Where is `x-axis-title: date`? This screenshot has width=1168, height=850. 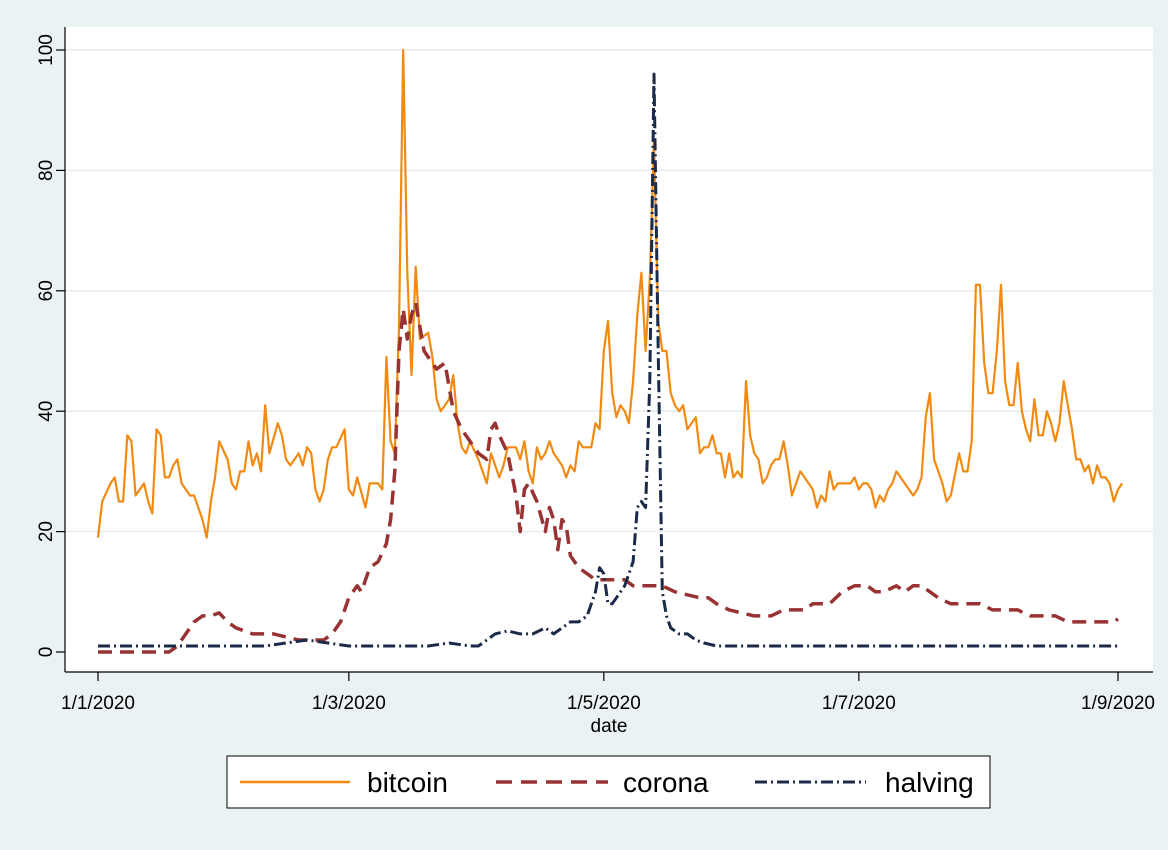 x-axis-title: date is located at coordinates (609, 726).